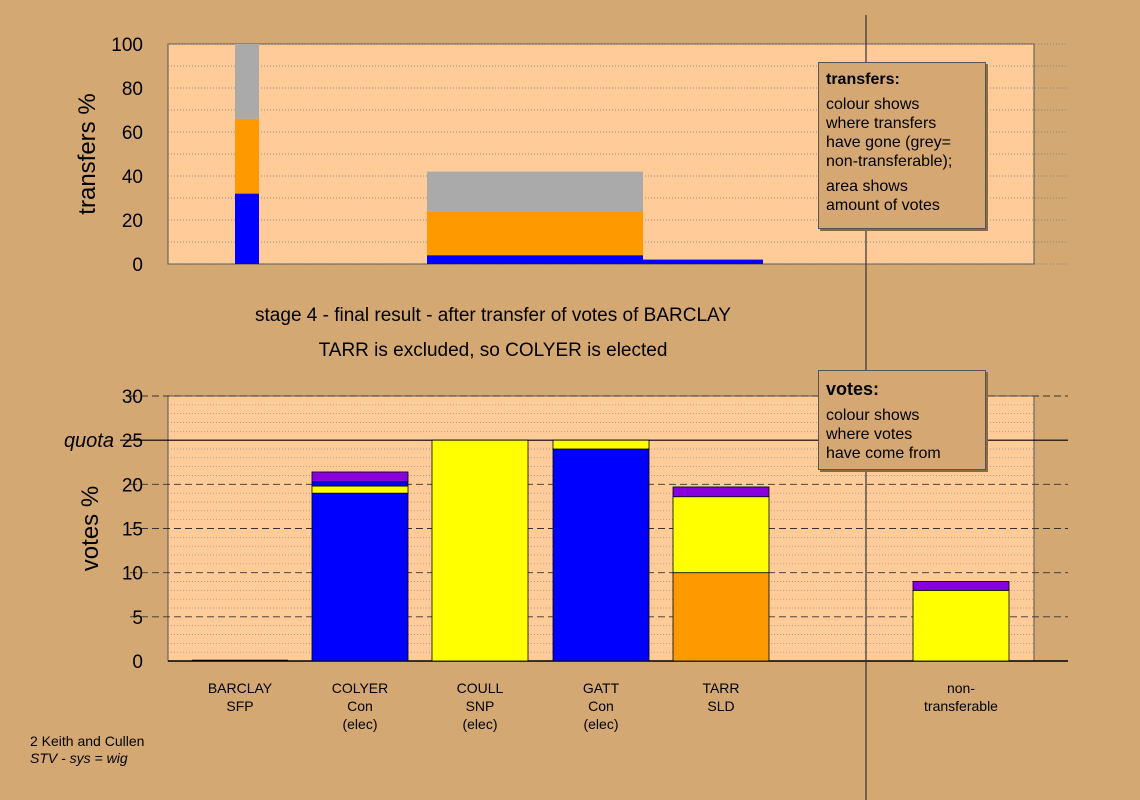  Describe the element at coordinates (87, 741) in the screenshot. I see `credit-line-1: 2 Keith and Cullen` at that location.